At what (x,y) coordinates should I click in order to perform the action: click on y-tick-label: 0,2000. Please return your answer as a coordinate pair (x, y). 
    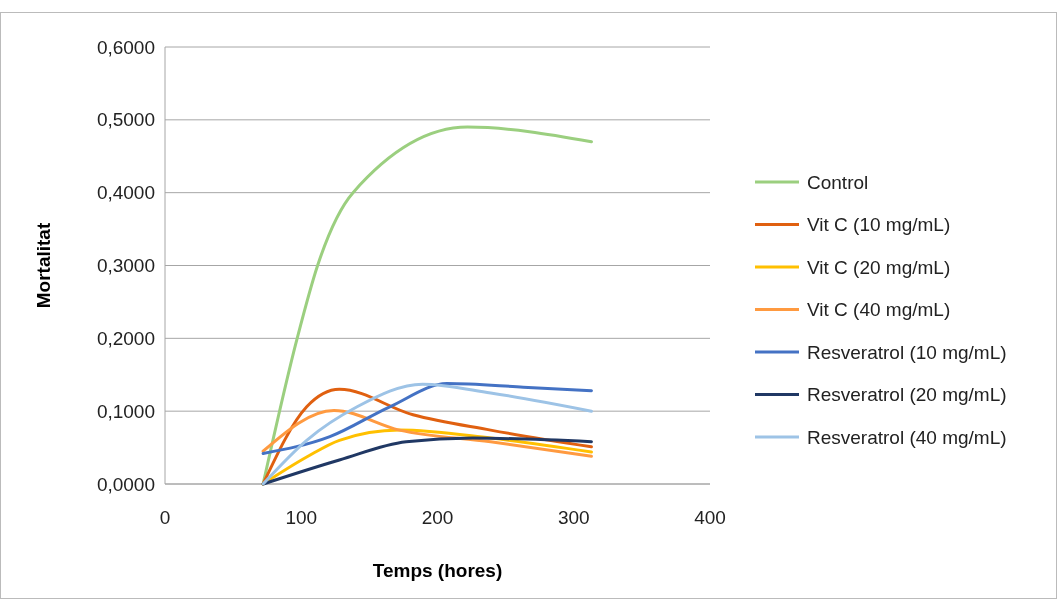
    Looking at the image, I should click on (125, 338).